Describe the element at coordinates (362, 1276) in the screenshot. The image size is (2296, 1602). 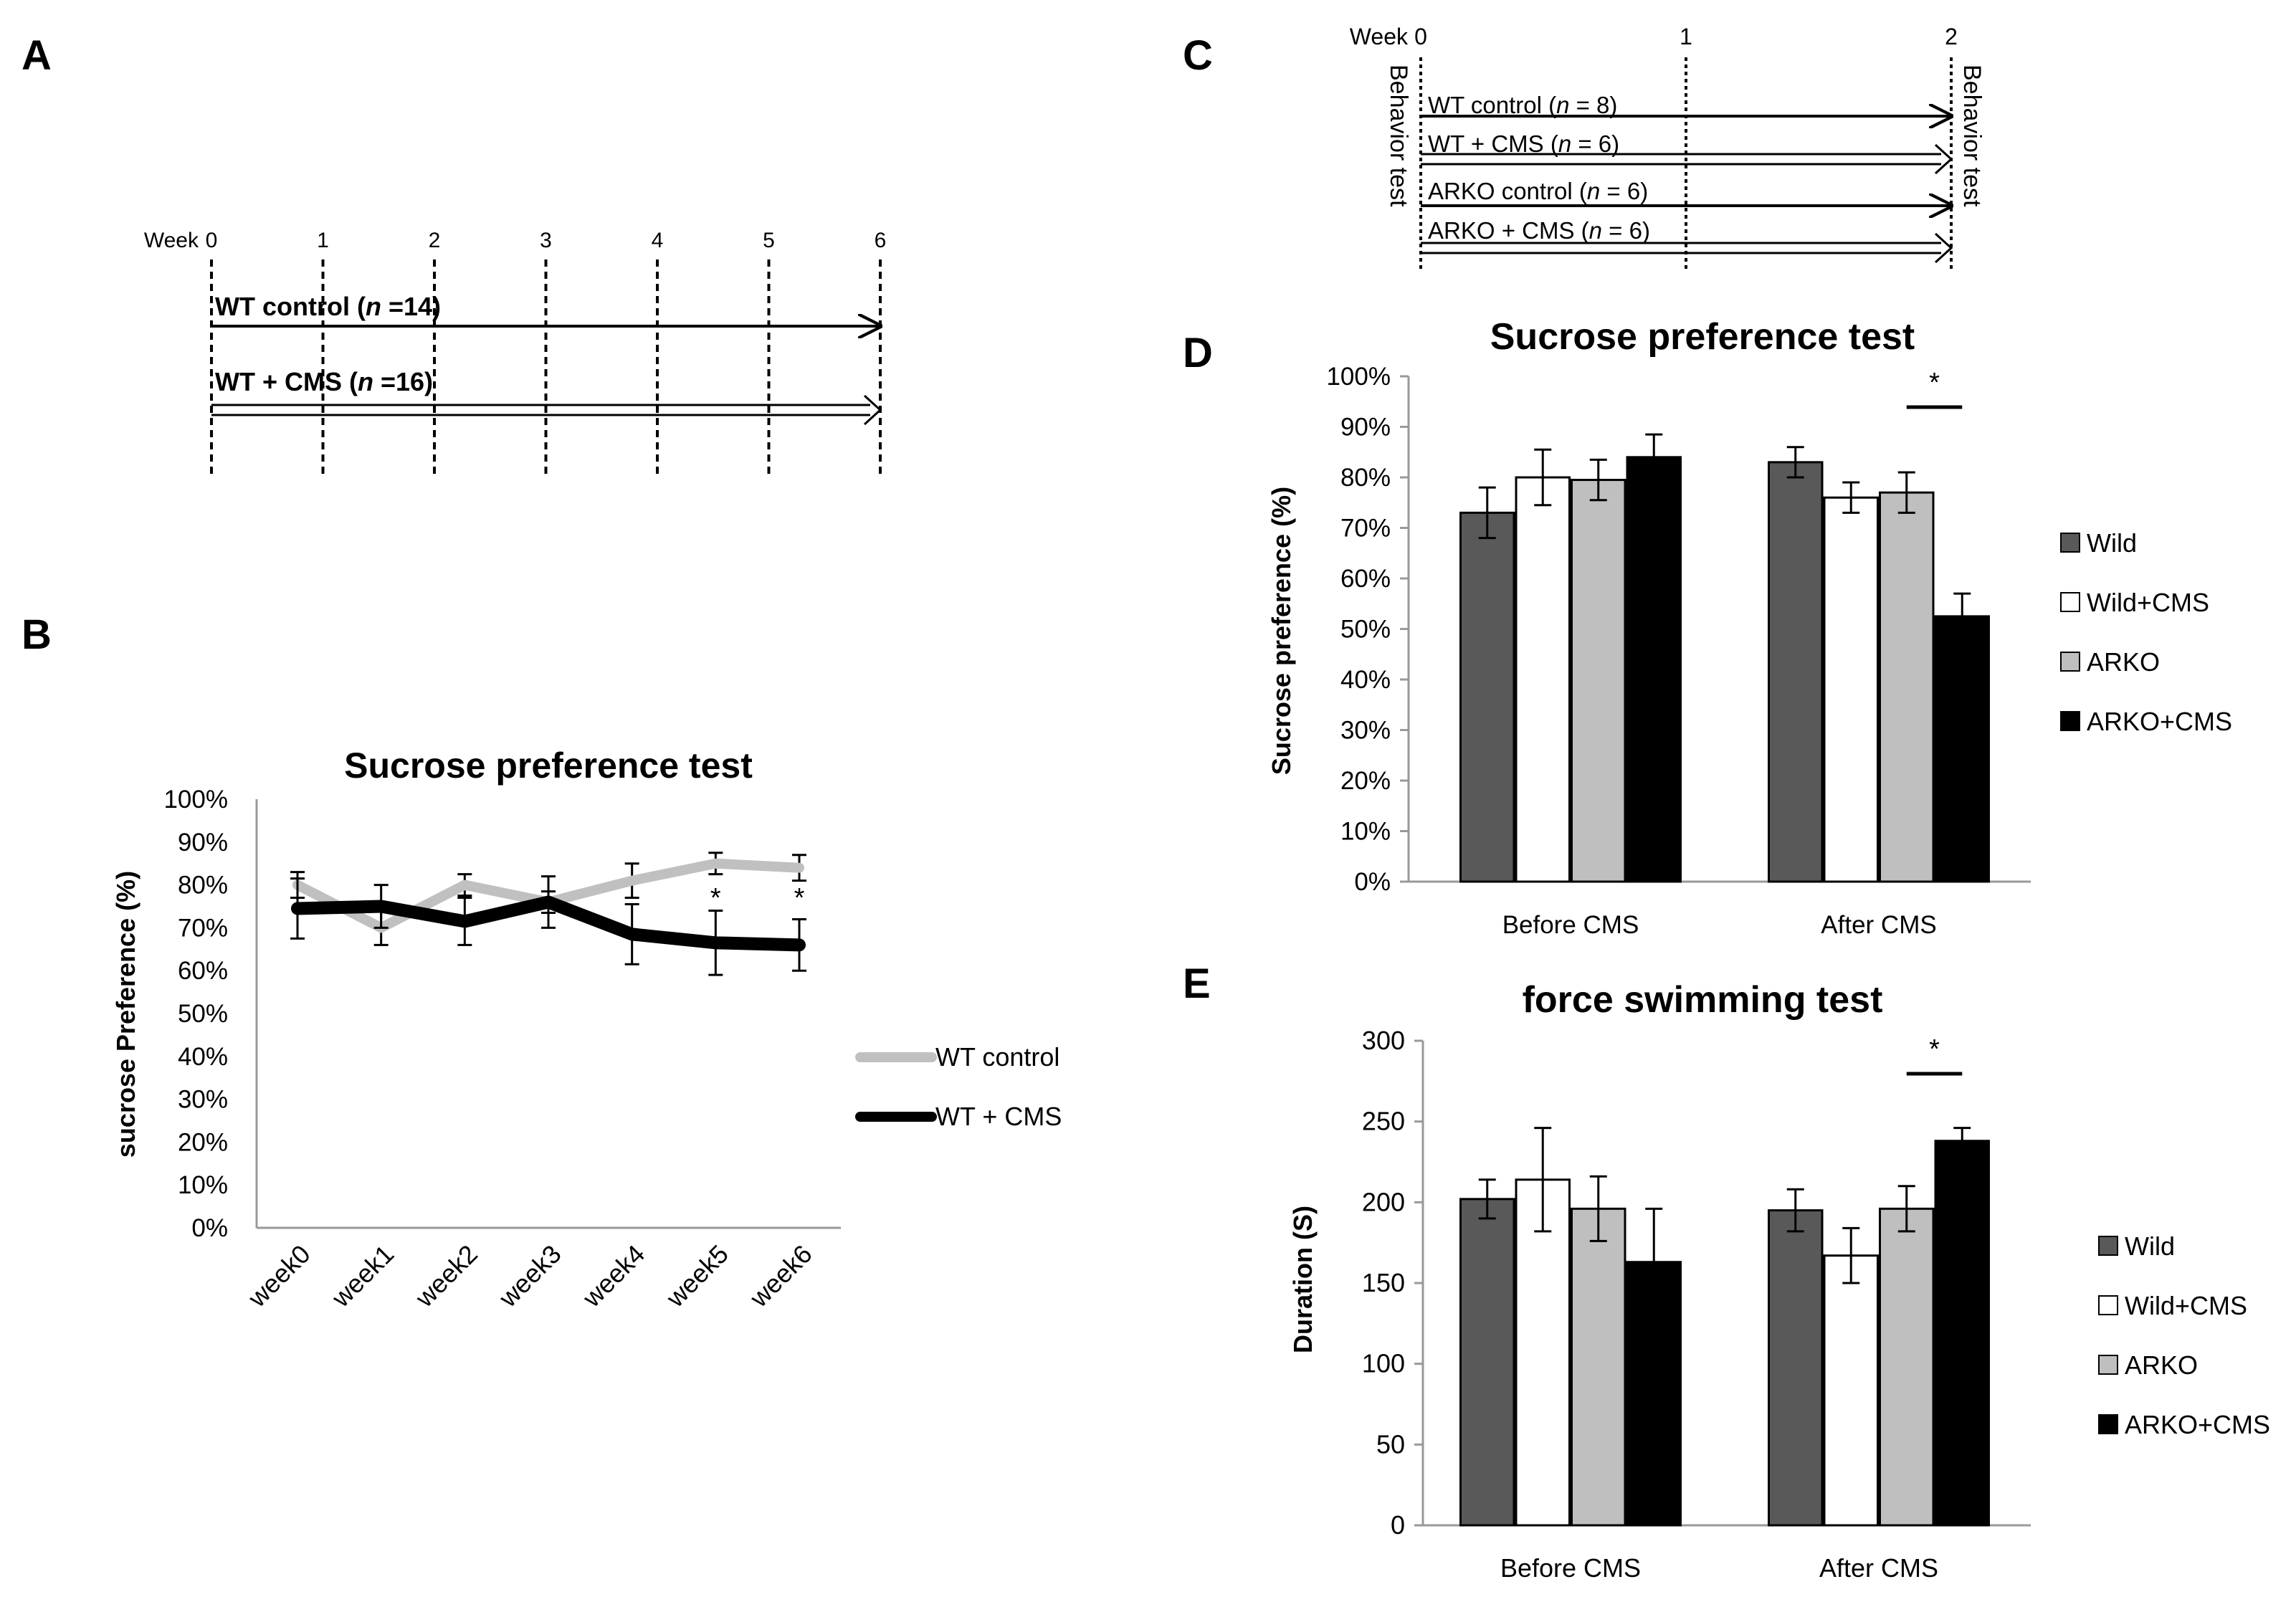
I see `x-tick-label: week1` at that location.